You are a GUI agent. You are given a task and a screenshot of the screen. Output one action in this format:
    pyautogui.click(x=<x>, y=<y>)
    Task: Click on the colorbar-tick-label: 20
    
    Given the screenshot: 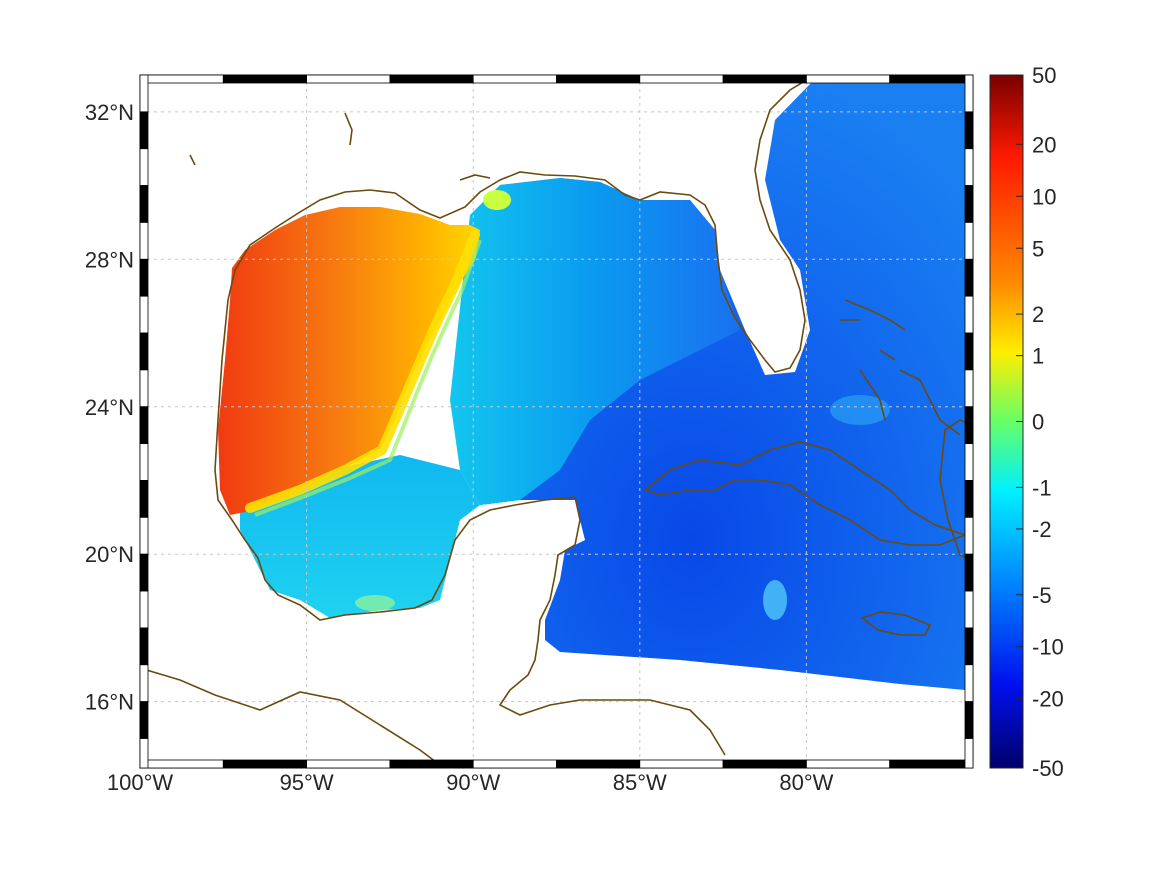 What is the action you would take?
    pyautogui.click(x=1044, y=144)
    